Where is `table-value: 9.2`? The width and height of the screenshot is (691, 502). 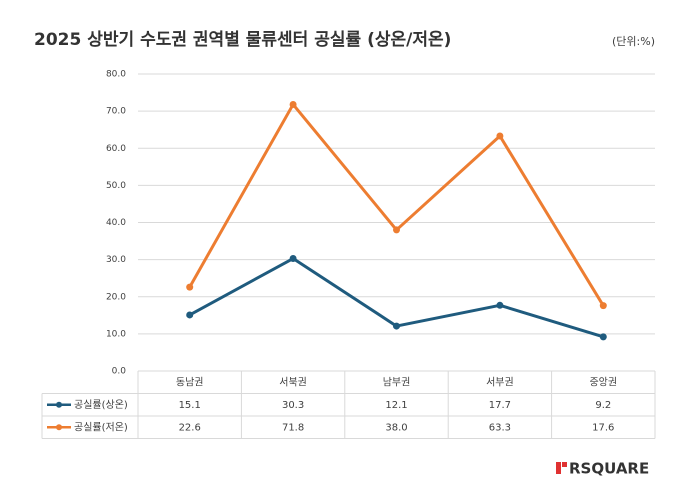
table-value: 9.2 is located at coordinates (603, 405).